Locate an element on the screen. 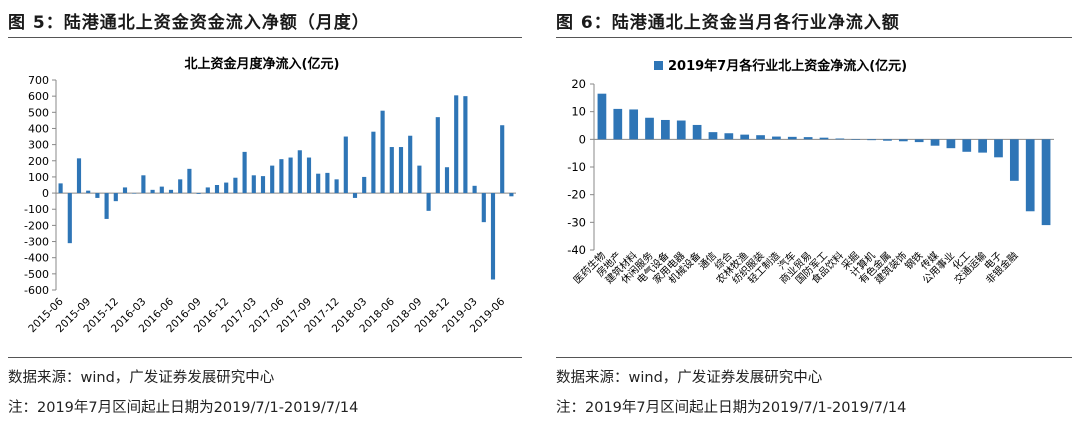  bar-有色金属 is located at coordinates (887, 140).